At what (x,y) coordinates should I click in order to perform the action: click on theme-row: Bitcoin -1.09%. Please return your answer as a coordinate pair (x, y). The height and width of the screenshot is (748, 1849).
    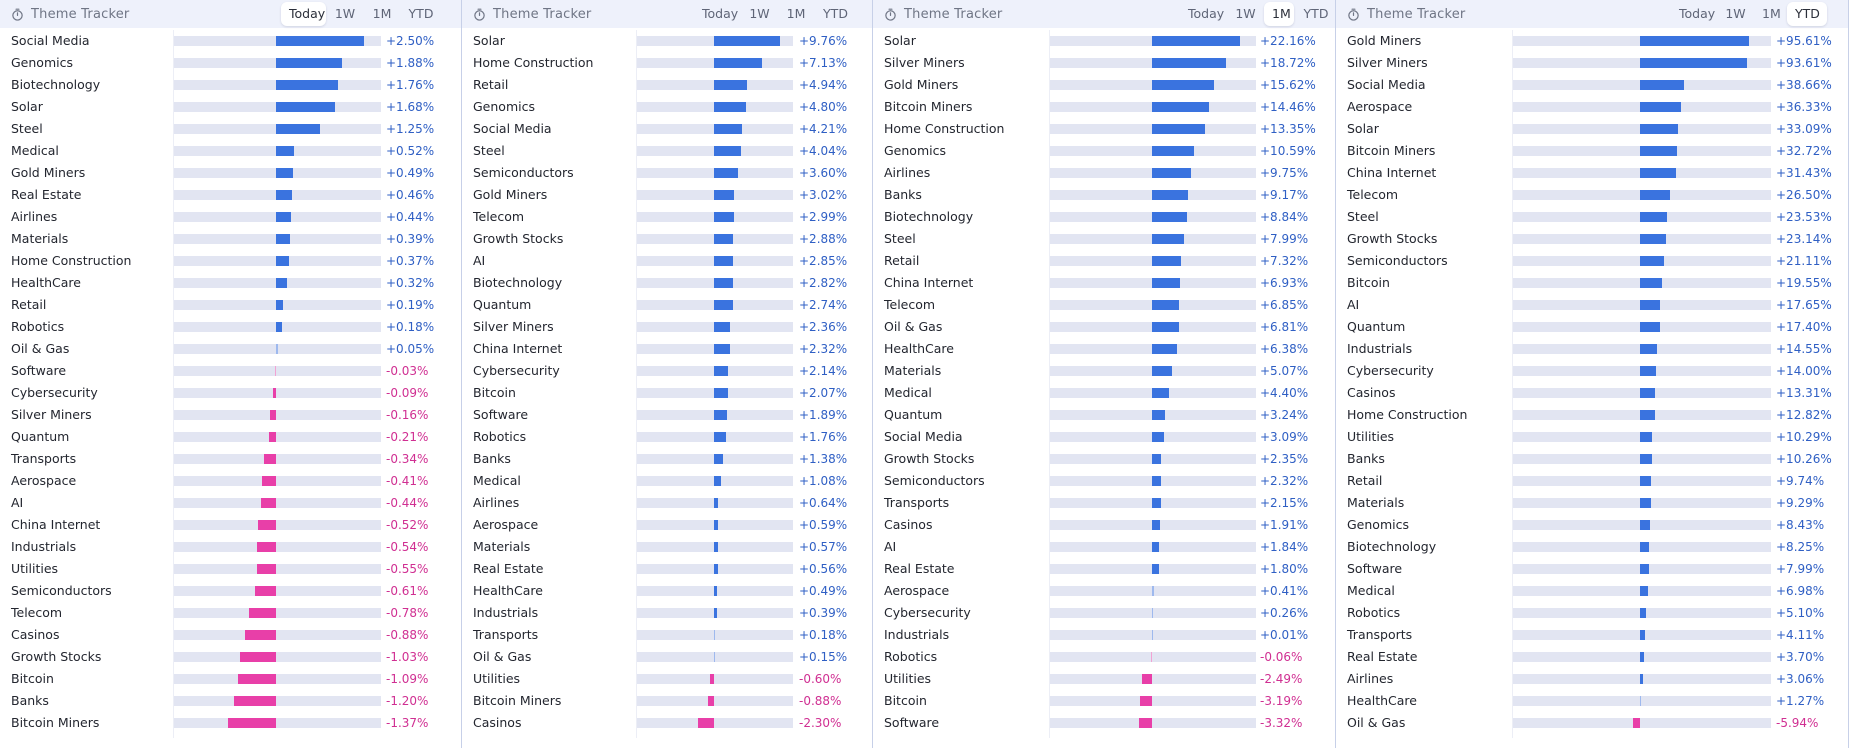
    Looking at the image, I should click on (231, 679).